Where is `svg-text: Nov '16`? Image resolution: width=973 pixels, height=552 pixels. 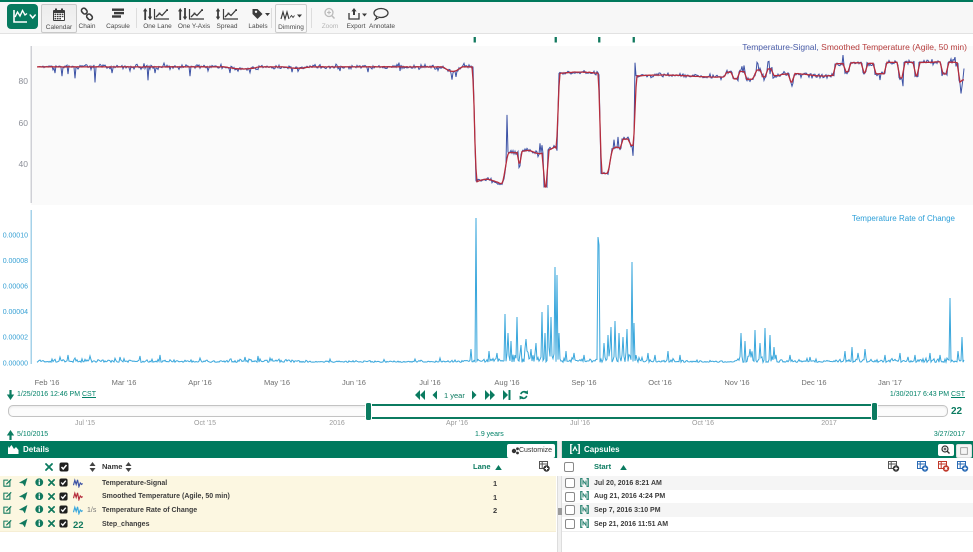 svg-text: Nov '16 is located at coordinates (736, 382).